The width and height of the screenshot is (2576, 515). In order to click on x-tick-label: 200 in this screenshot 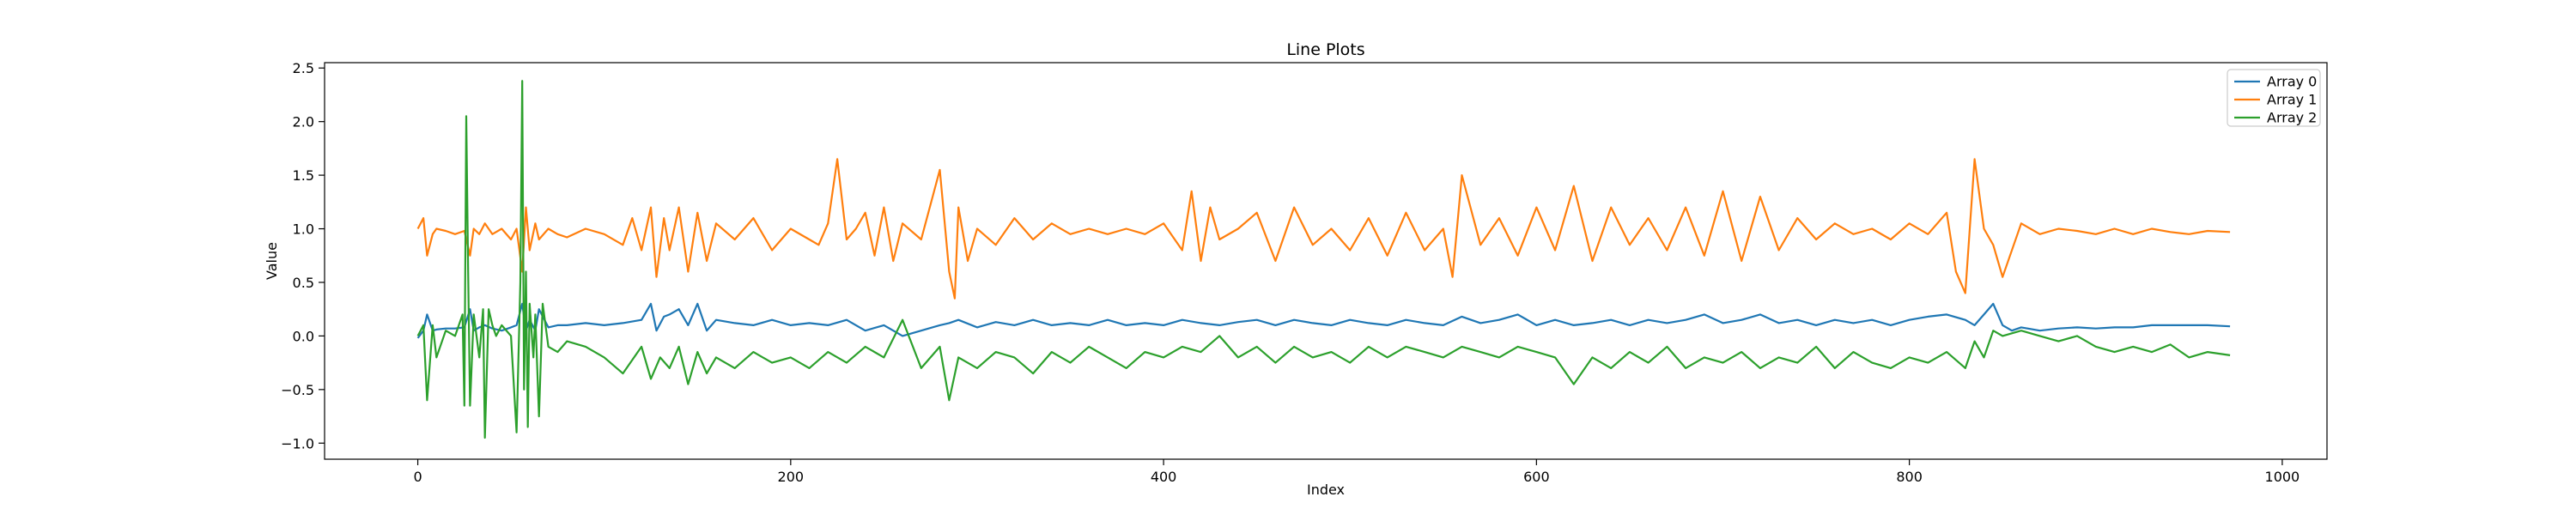, I will do `click(792, 477)`.